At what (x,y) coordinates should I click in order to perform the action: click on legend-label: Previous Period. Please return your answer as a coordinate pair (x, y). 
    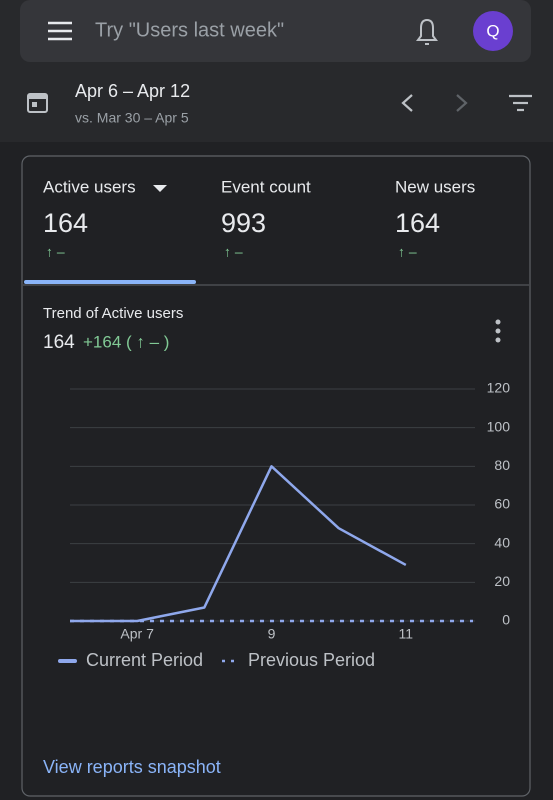
    Looking at the image, I should click on (311, 660).